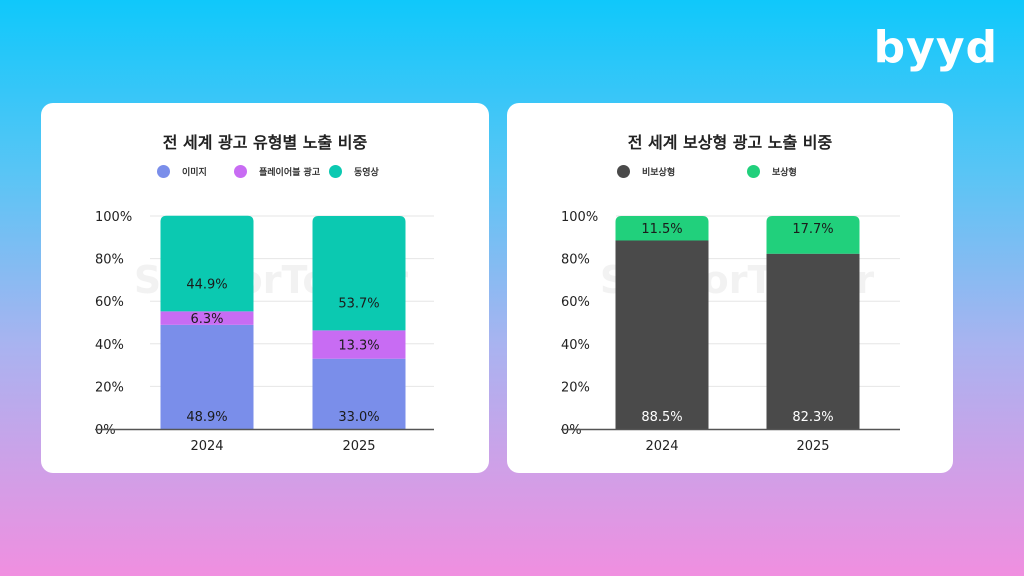 The width and height of the screenshot is (1024, 576). I want to click on legend-label: 플레이어블 광고, so click(290, 173).